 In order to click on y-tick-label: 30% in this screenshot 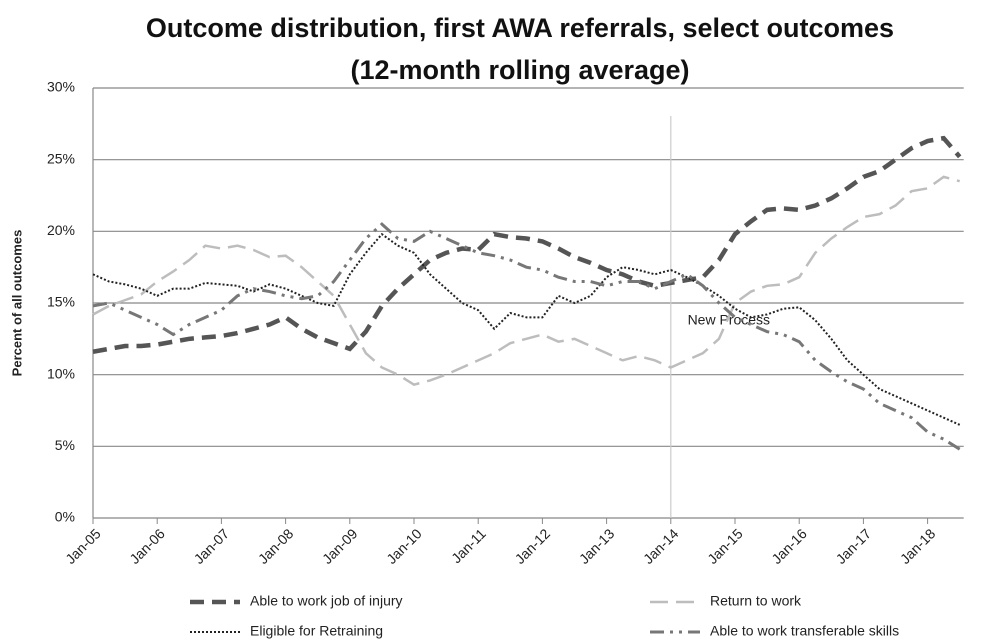, I will do `click(61, 87)`.